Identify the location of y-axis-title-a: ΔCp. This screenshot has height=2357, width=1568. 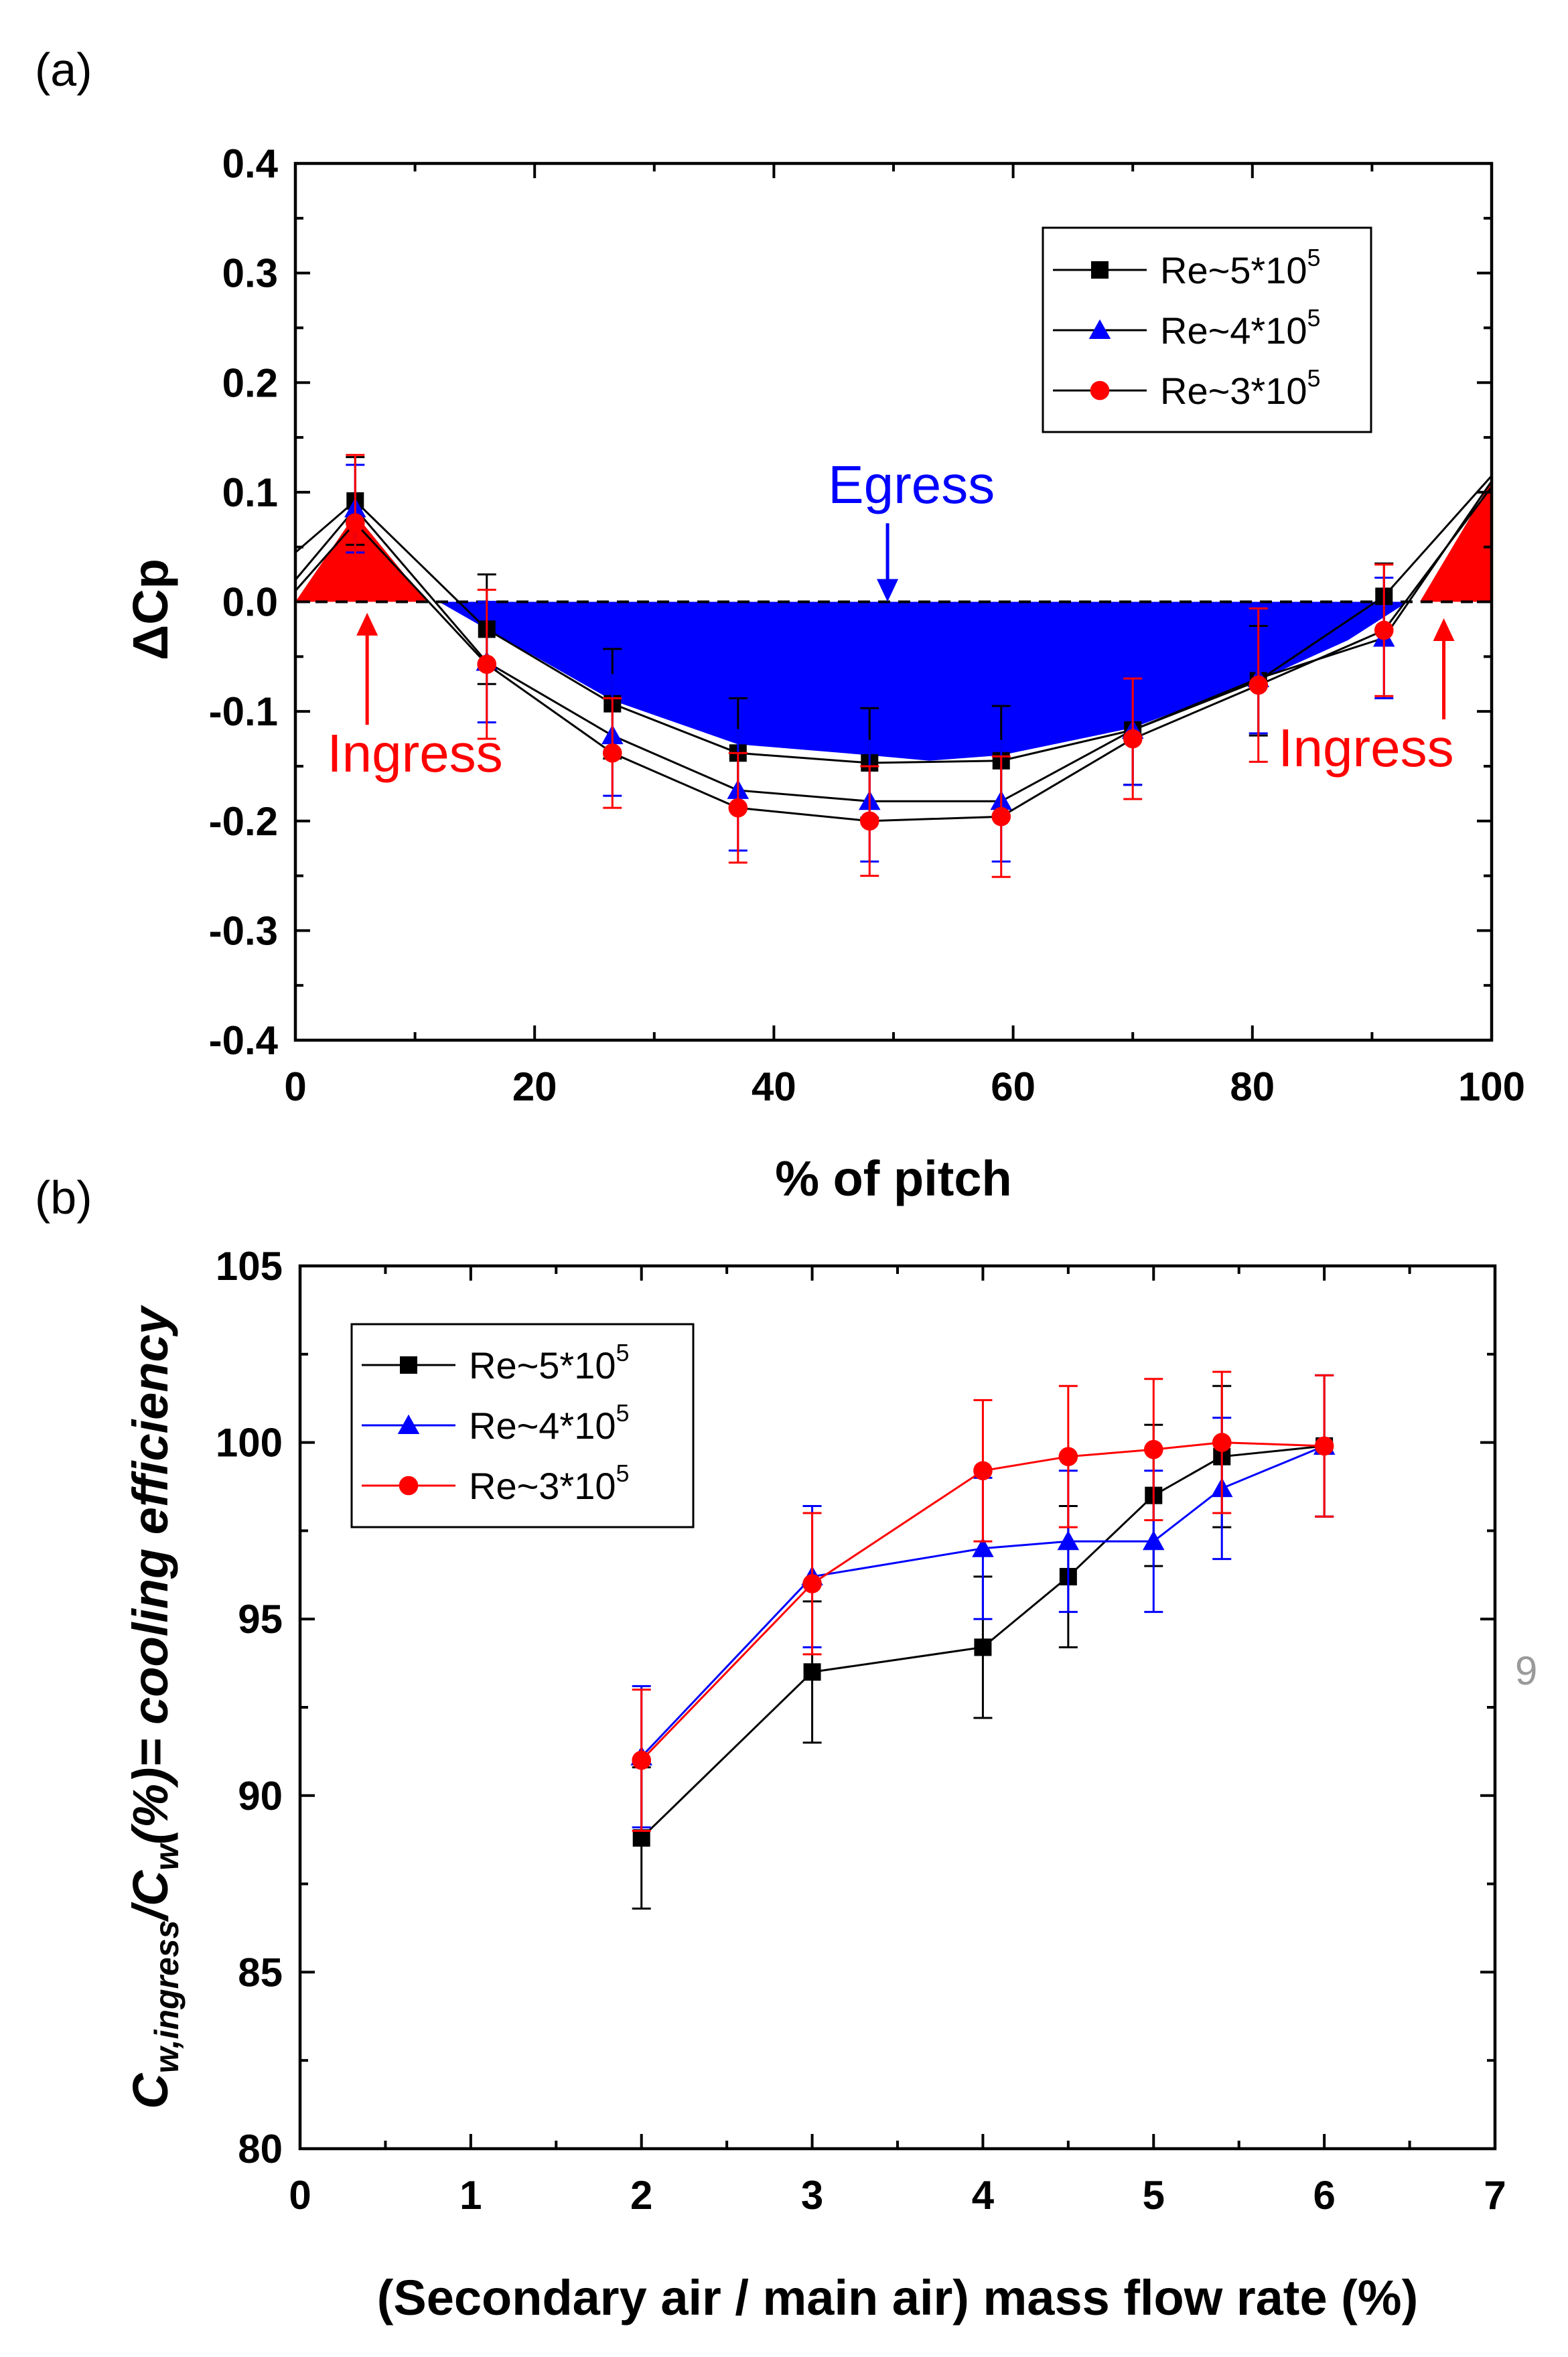
(151, 610).